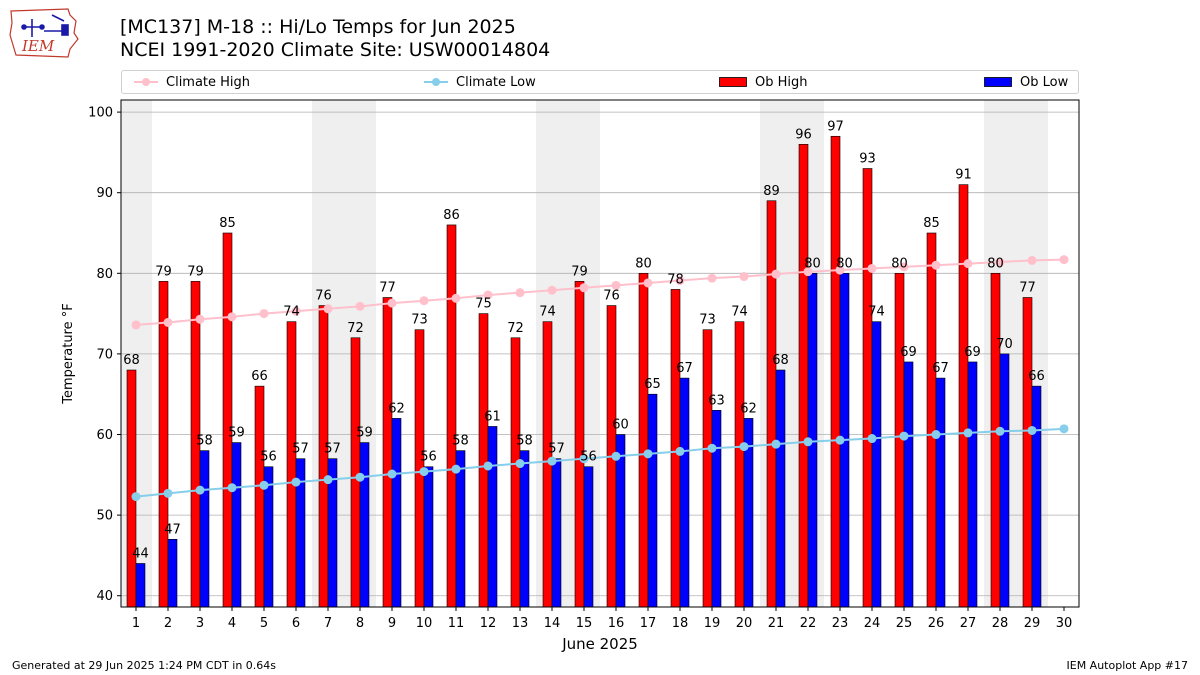 This screenshot has height=675, width=1200. Describe the element at coordinates (872, 623) in the screenshot. I see `x-tick-label: 24` at that location.